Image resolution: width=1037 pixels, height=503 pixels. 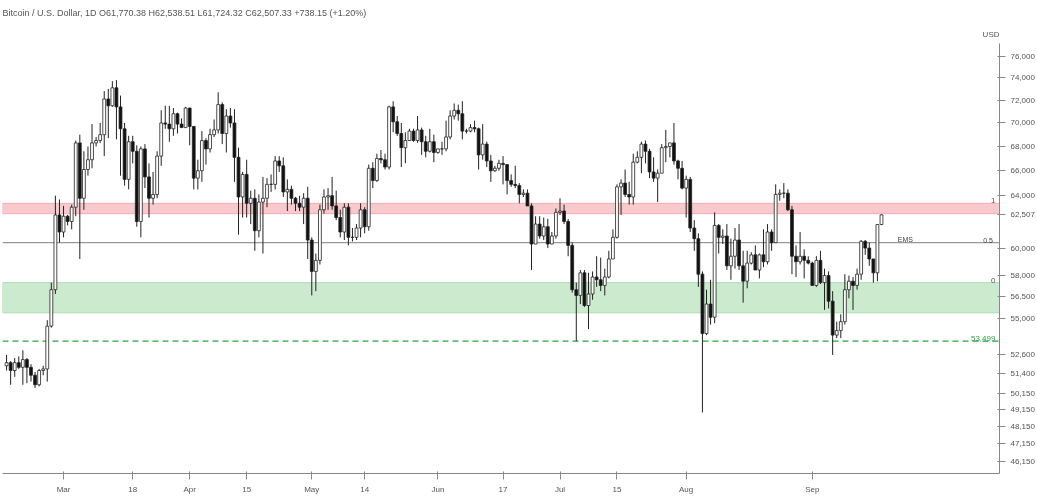 What do you see at coordinates (1023, 319) in the screenshot?
I see `y-tick-label: 55,000` at bounding box center [1023, 319].